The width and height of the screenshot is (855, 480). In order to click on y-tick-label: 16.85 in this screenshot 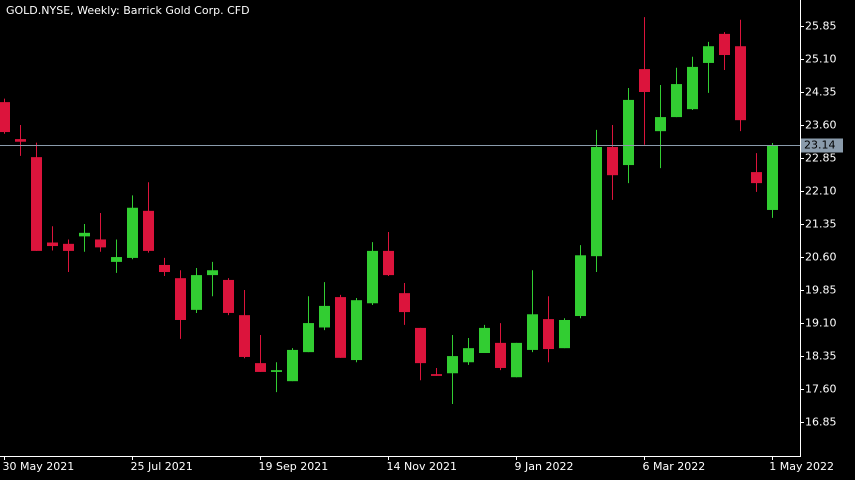, I will do `click(821, 422)`.